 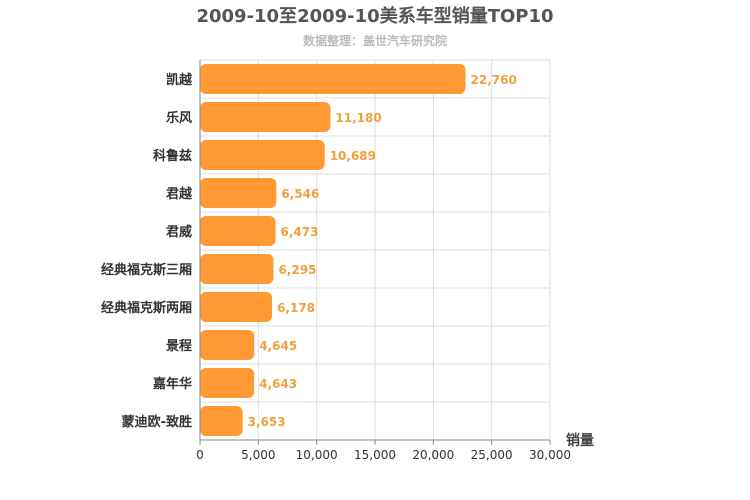 What do you see at coordinates (374, 16) in the screenshot?
I see `chart-title: 2009-10至2009-10美系车型销量TOP10` at bounding box center [374, 16].